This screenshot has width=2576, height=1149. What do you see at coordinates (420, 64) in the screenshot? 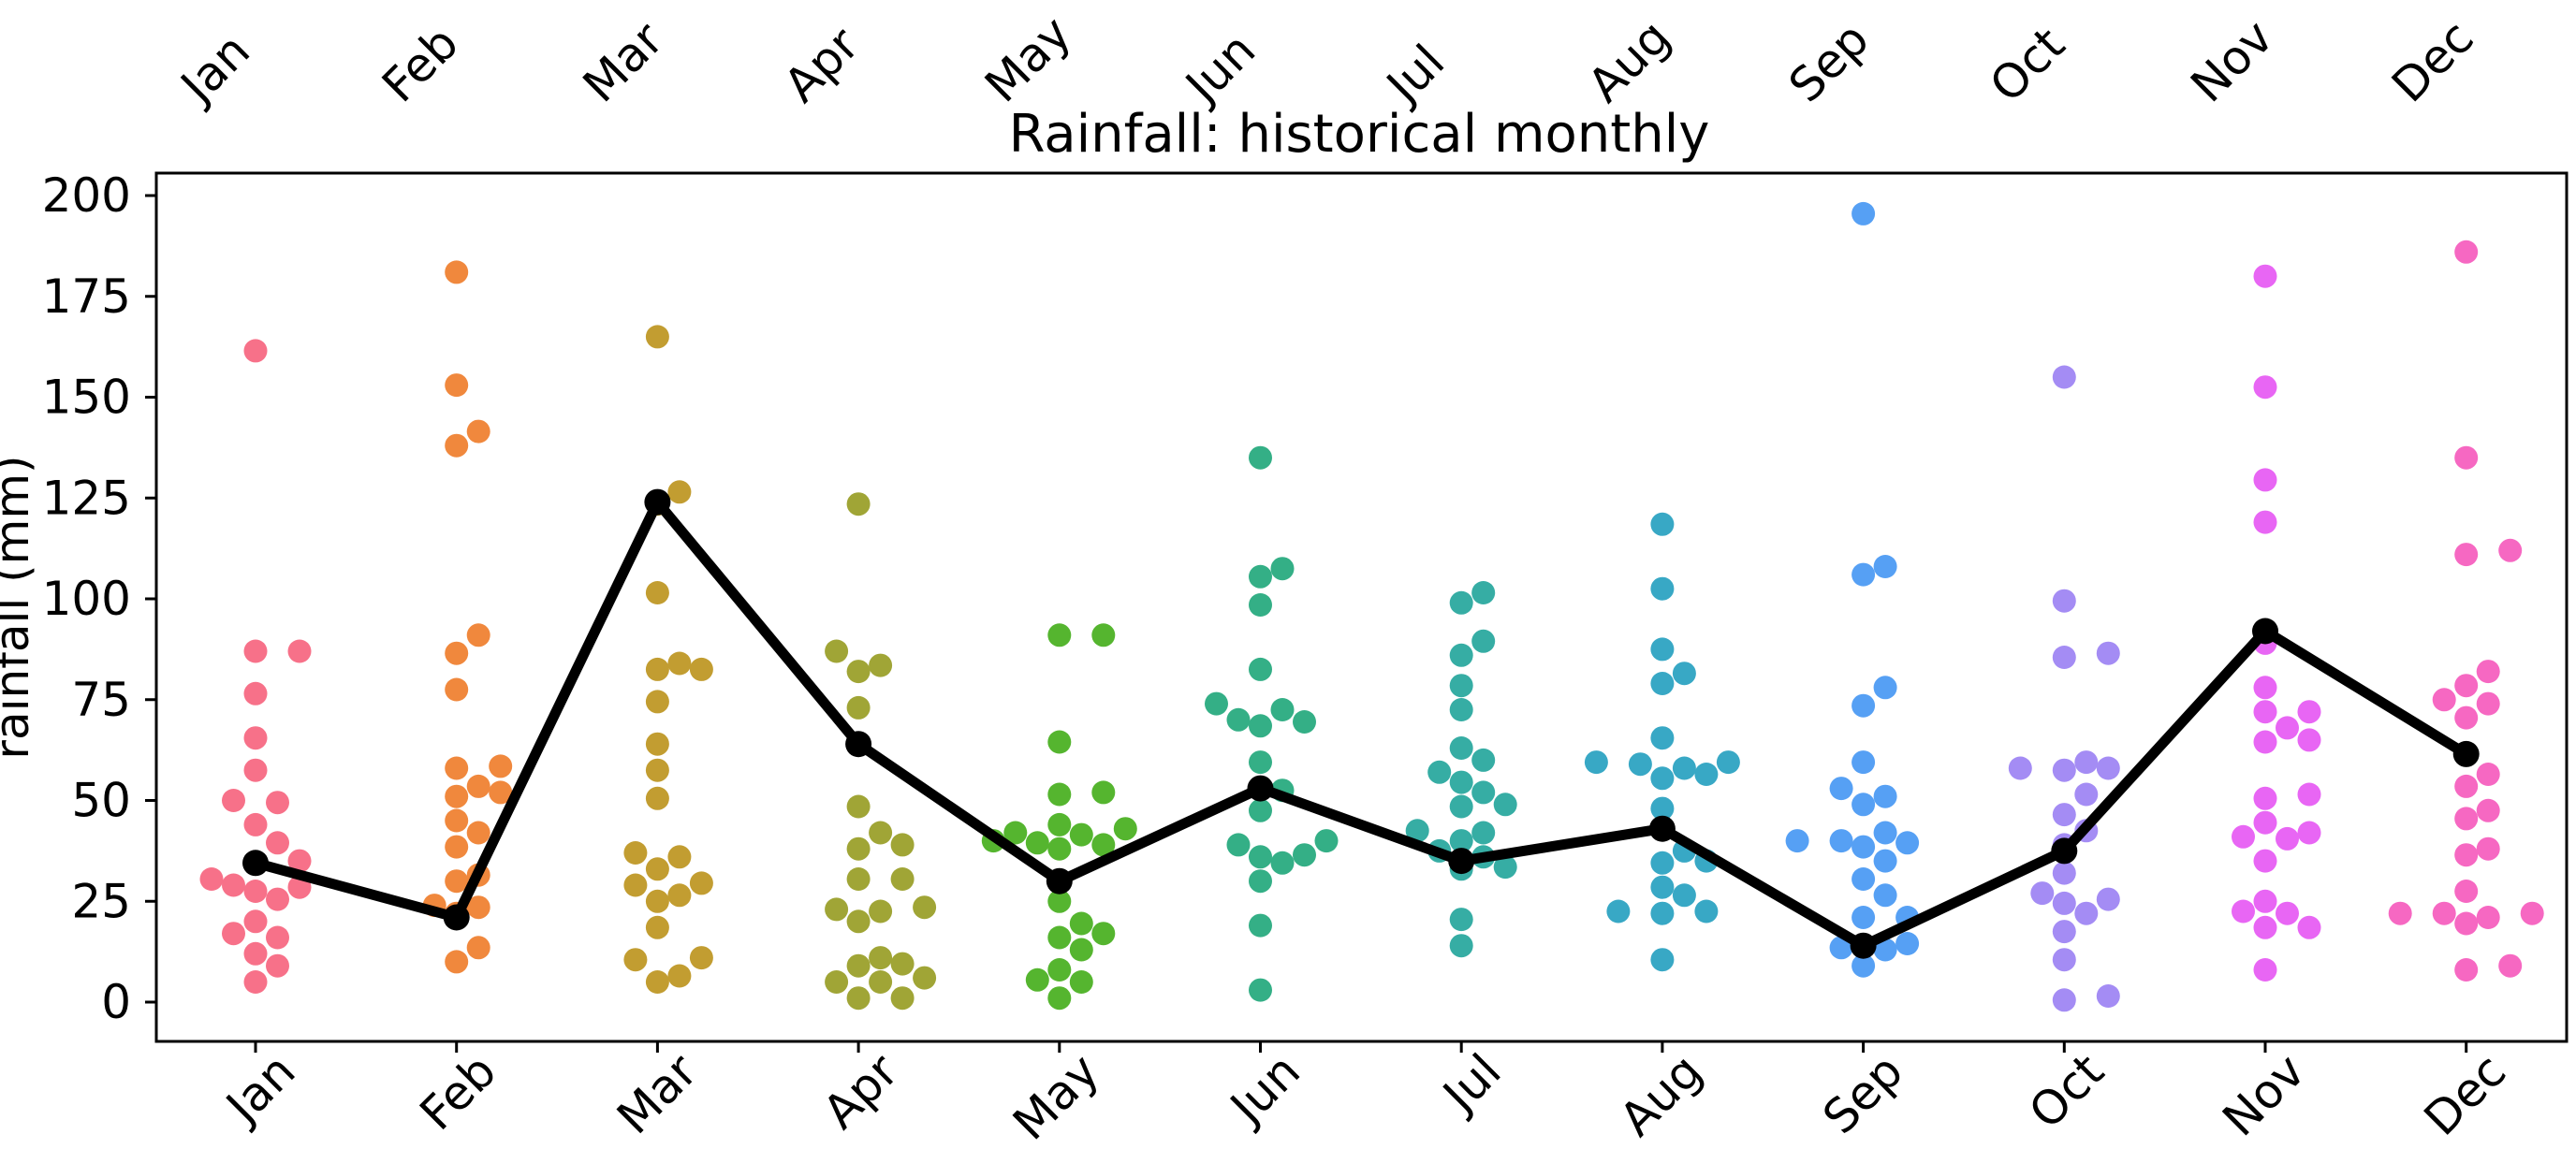
I see `top-tick-label-feb: Feb` at bounding box center [420, 64].